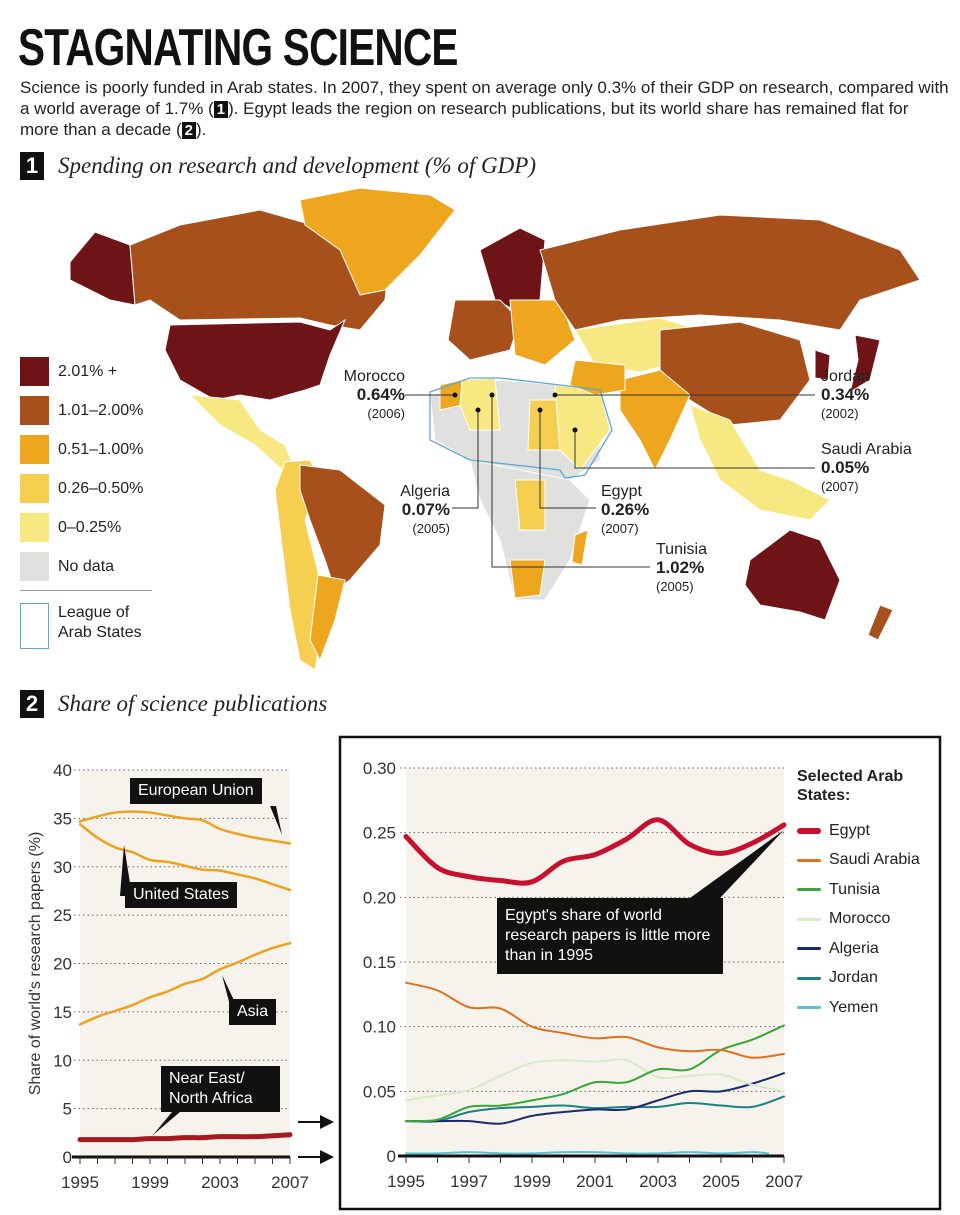  Describe the element at coordinates (469, 1181) in the screenshot. I see `x-tick-label: 1997` at that location.